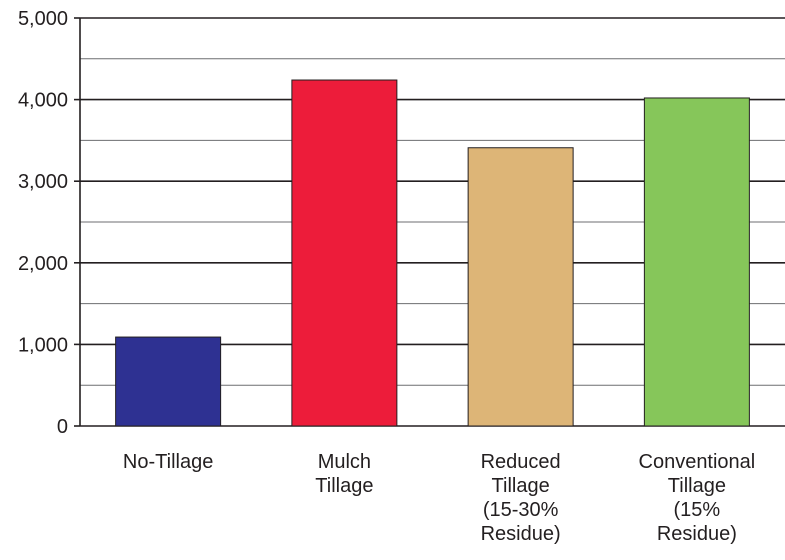 This screenshot has height=560, width=785. Describe the element at coordinates (43, 182) in the screenshot. I see `y-tick-label: 3,000` at that location.